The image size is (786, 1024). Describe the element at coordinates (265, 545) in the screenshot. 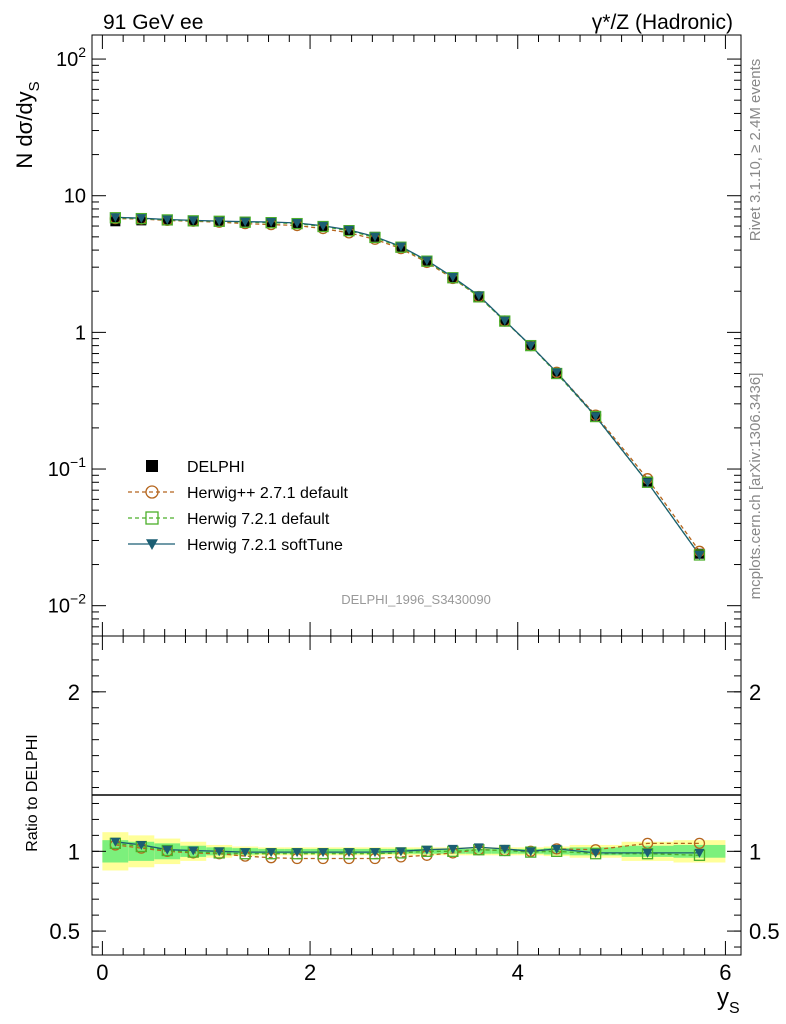

I see `legend-label-softtune: Herwig 7.2.1 softTune` at that location.